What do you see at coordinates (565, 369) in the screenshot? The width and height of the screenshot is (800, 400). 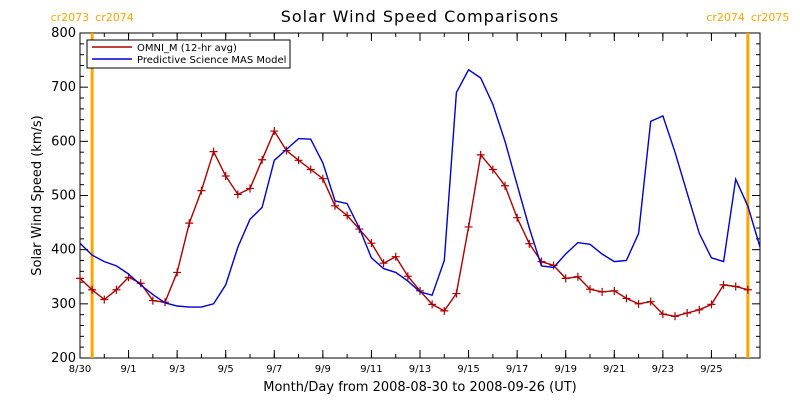 I see `x-tick-label: 9/19` at bounding box center [565, 369].